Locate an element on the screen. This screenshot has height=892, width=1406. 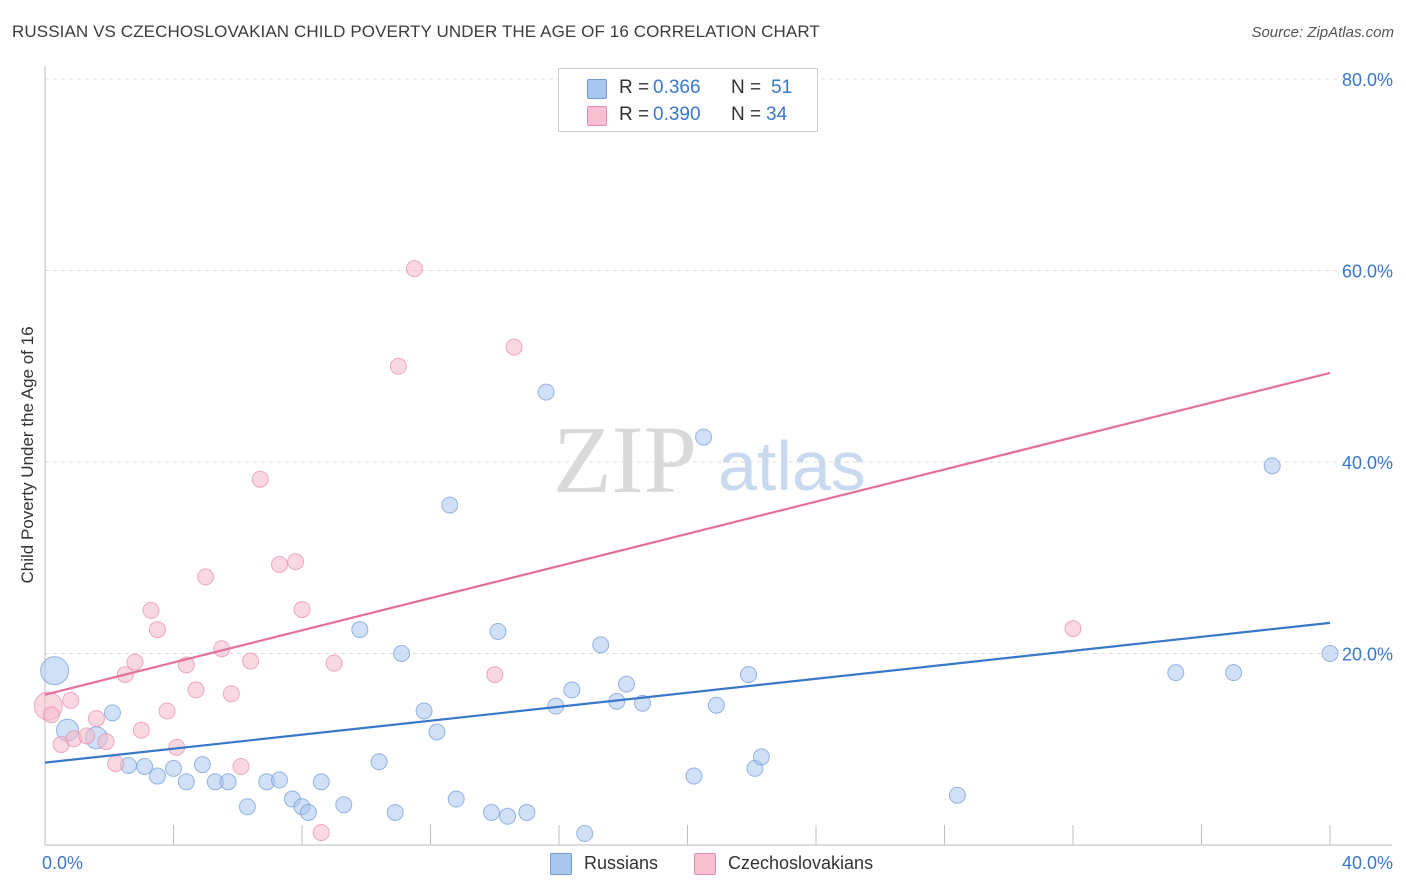
legend-item-russians: Russians is located at coordinates (615, 864).